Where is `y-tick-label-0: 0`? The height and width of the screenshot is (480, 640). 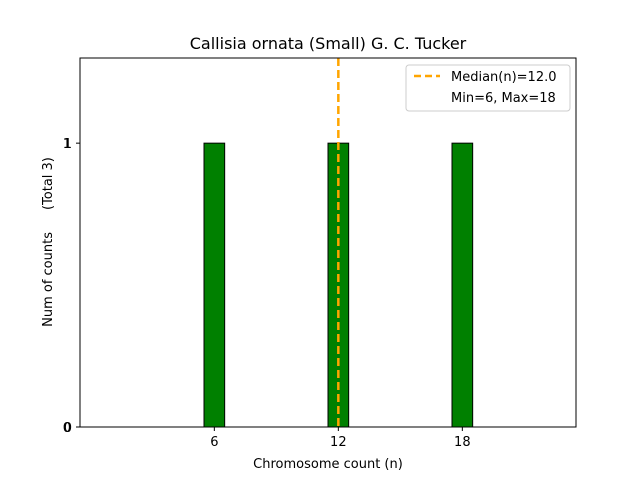
y-tick-label-0: 0 is located at coordinates (68, 428).